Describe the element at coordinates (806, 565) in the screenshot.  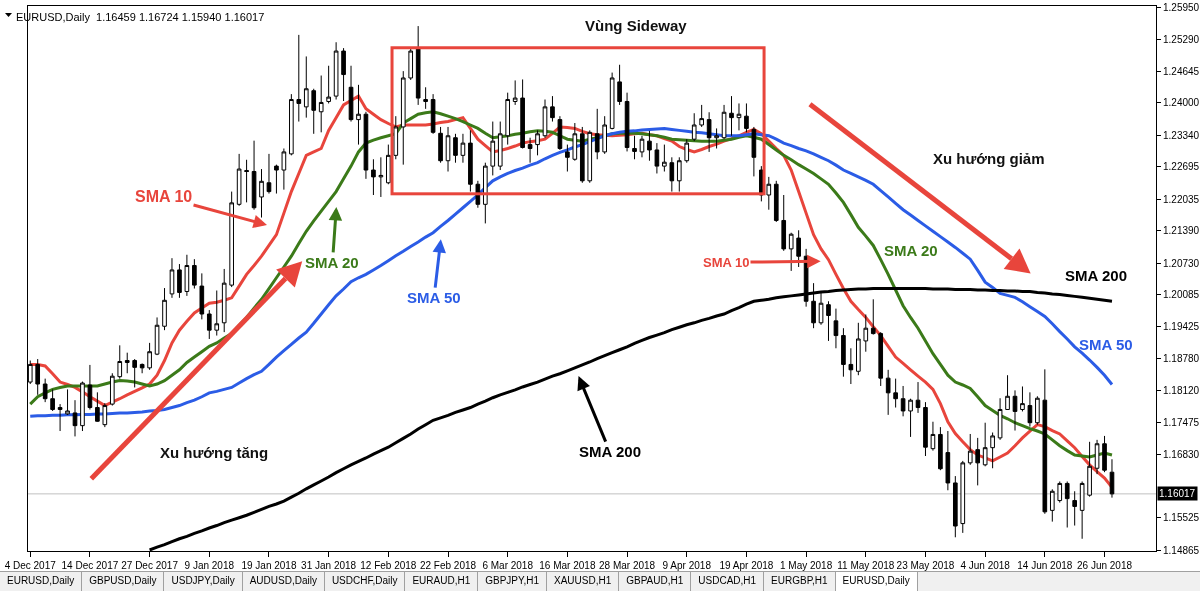
I see `x-tick-label: 1 May 2018` at that location.